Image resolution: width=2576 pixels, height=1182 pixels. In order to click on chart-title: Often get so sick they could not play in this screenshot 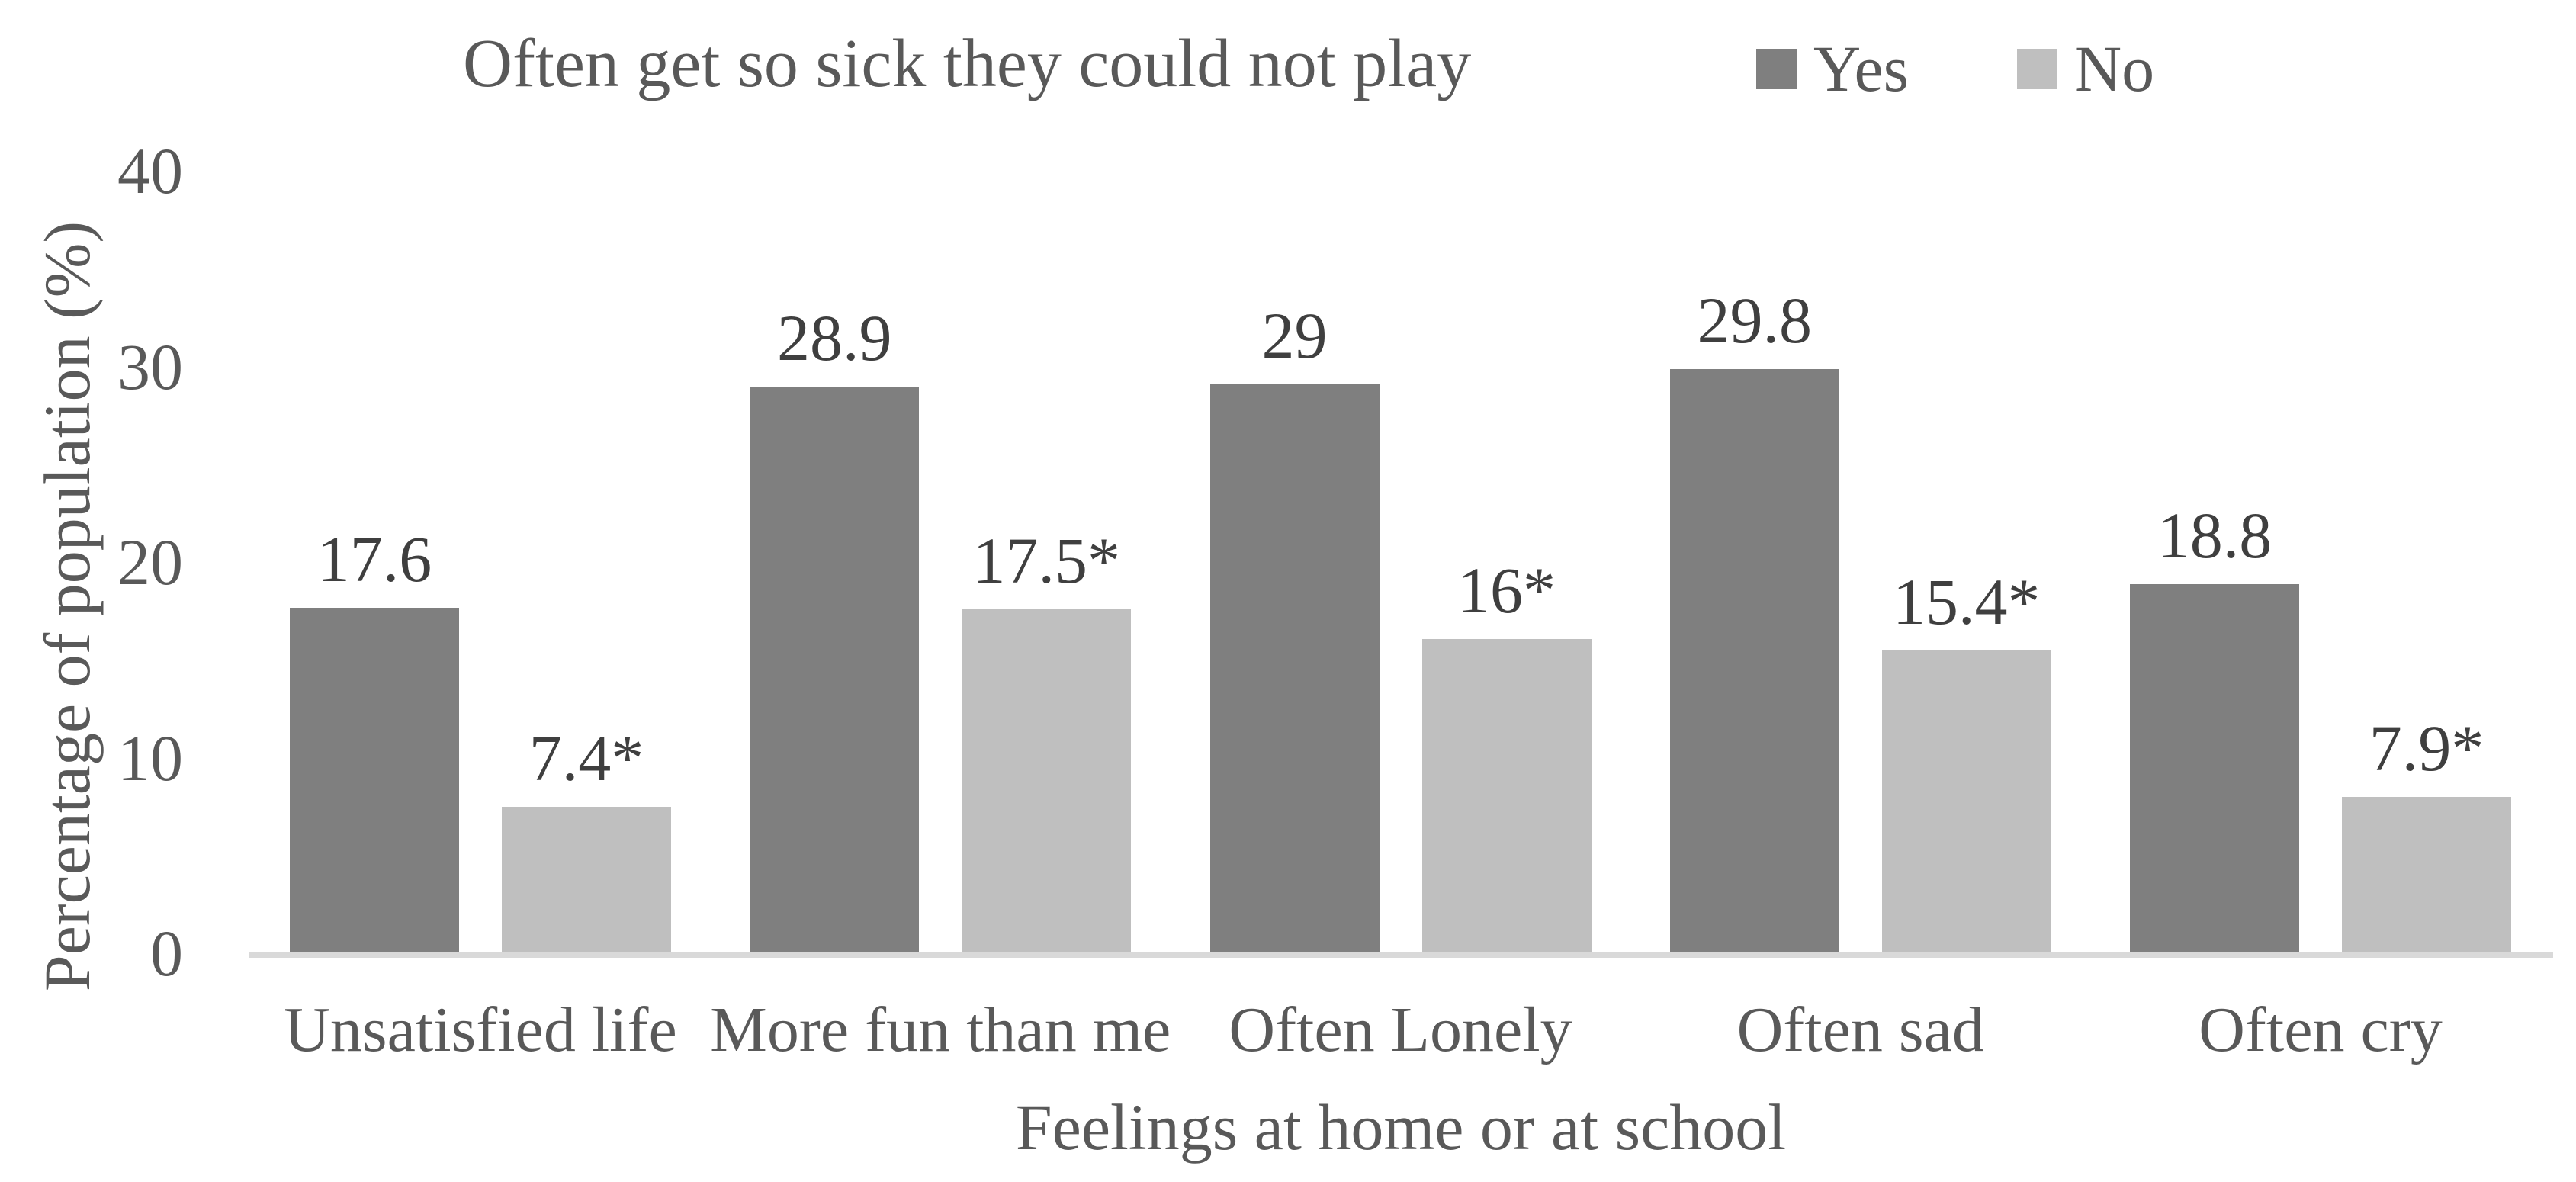, I will do `click(967, 63)`.